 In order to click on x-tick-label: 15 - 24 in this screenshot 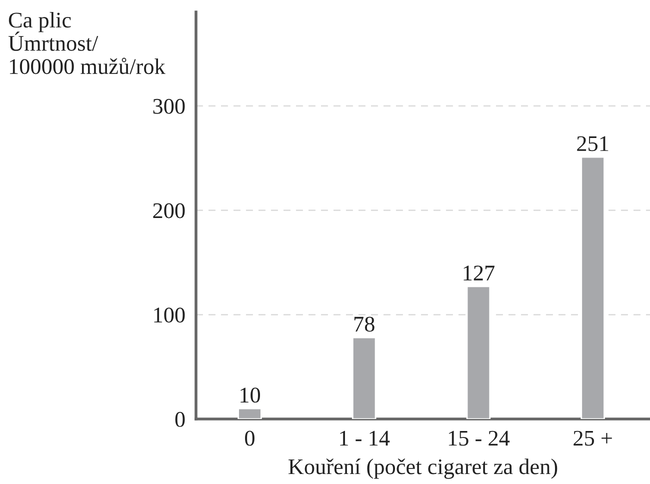, I will do `click(479, 438)`.